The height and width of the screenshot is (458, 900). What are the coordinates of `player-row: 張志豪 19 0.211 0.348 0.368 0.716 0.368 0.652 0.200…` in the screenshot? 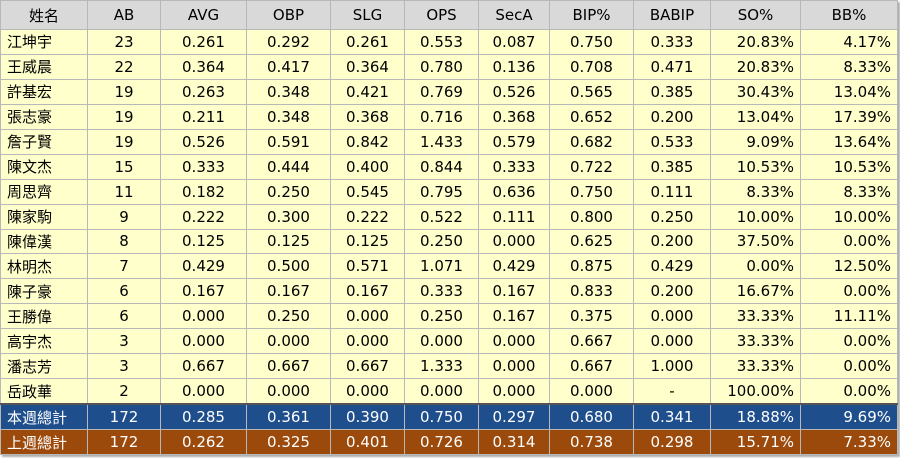 It's located at (449, 116).